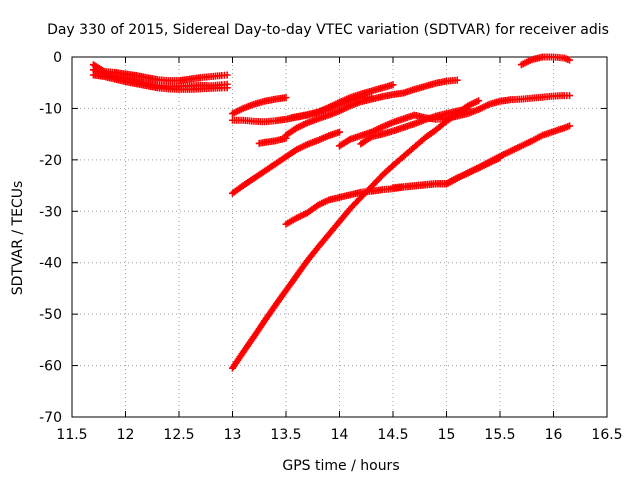  Describe the element at coordinates (71, 435) in the screenshot. I see `x-tick-label: 11.5` at that location.